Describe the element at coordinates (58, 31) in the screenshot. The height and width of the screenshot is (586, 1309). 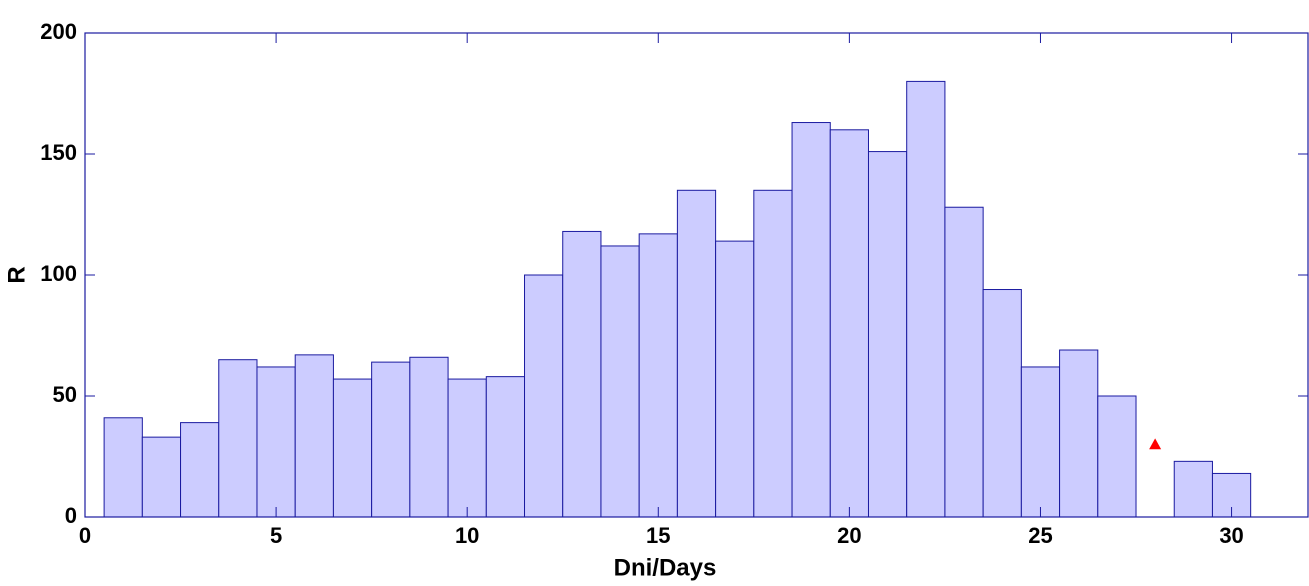
I see `y-tick-label: 200` at that location.